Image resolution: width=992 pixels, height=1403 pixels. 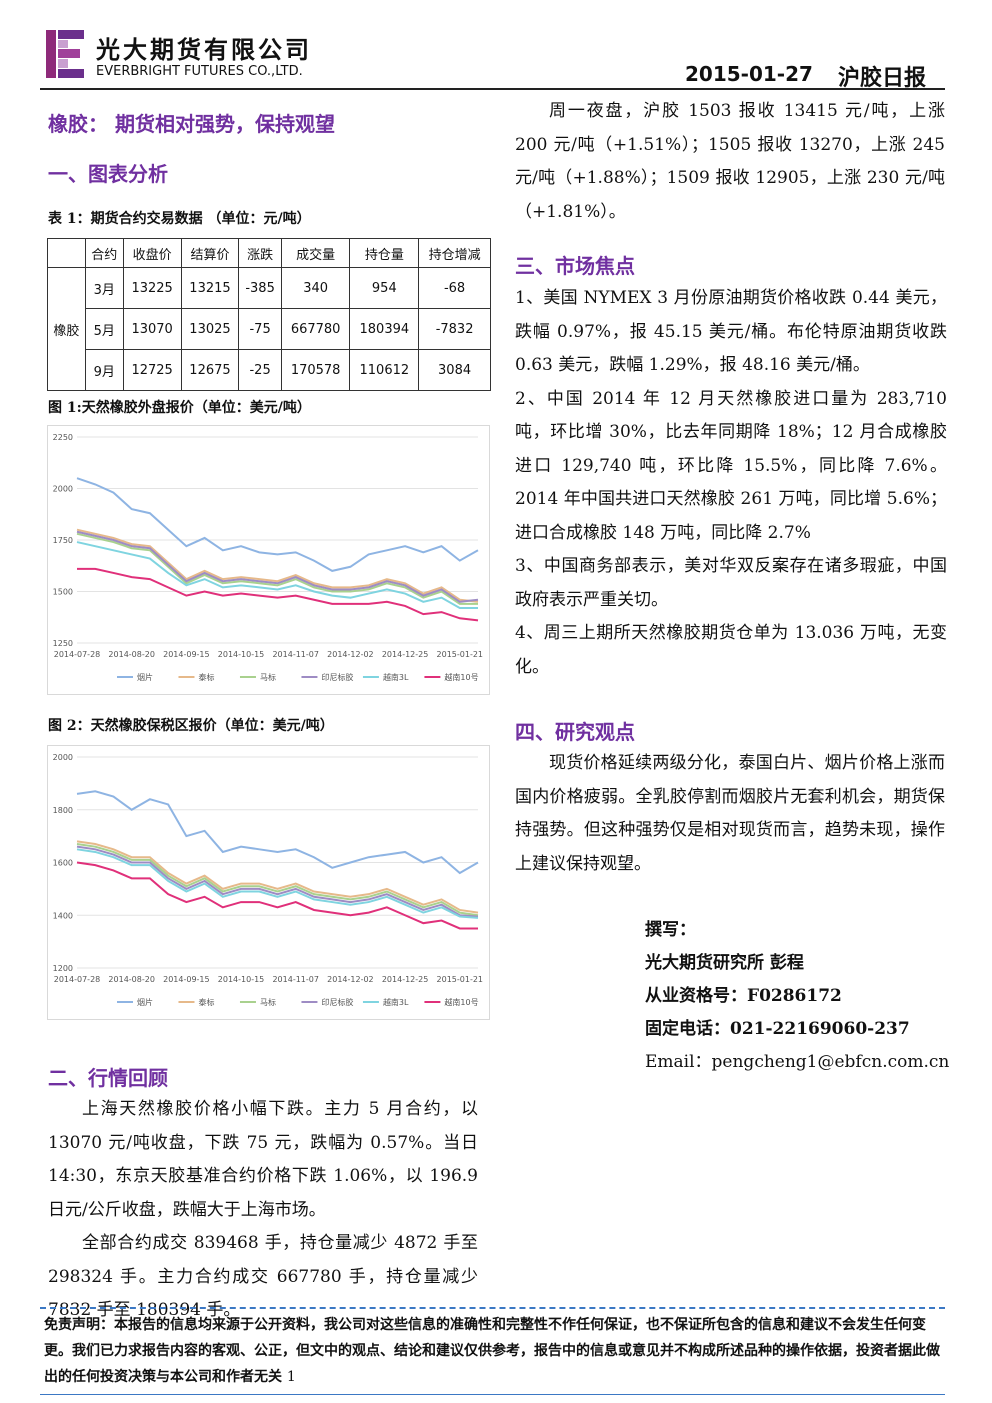 I want to click on y-tick-label: 1800, so click(x=63, y=810).